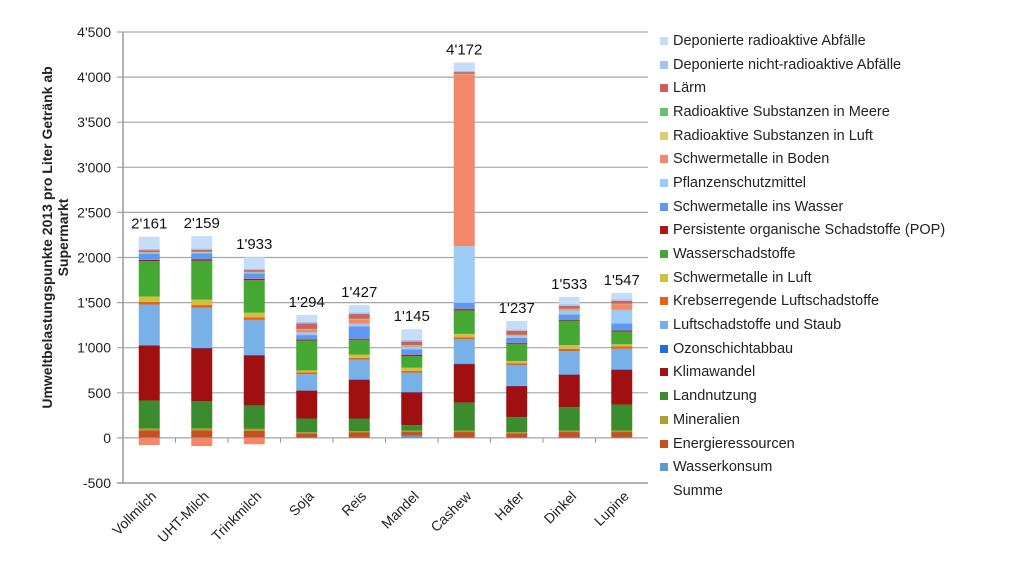 The width and height of the screenshot is (1034, 566). What do you see at coordinates (802, 349) in the screenshot?
I see `legend-item: Ozonschichtabbau` at bounding box center [802, 349].